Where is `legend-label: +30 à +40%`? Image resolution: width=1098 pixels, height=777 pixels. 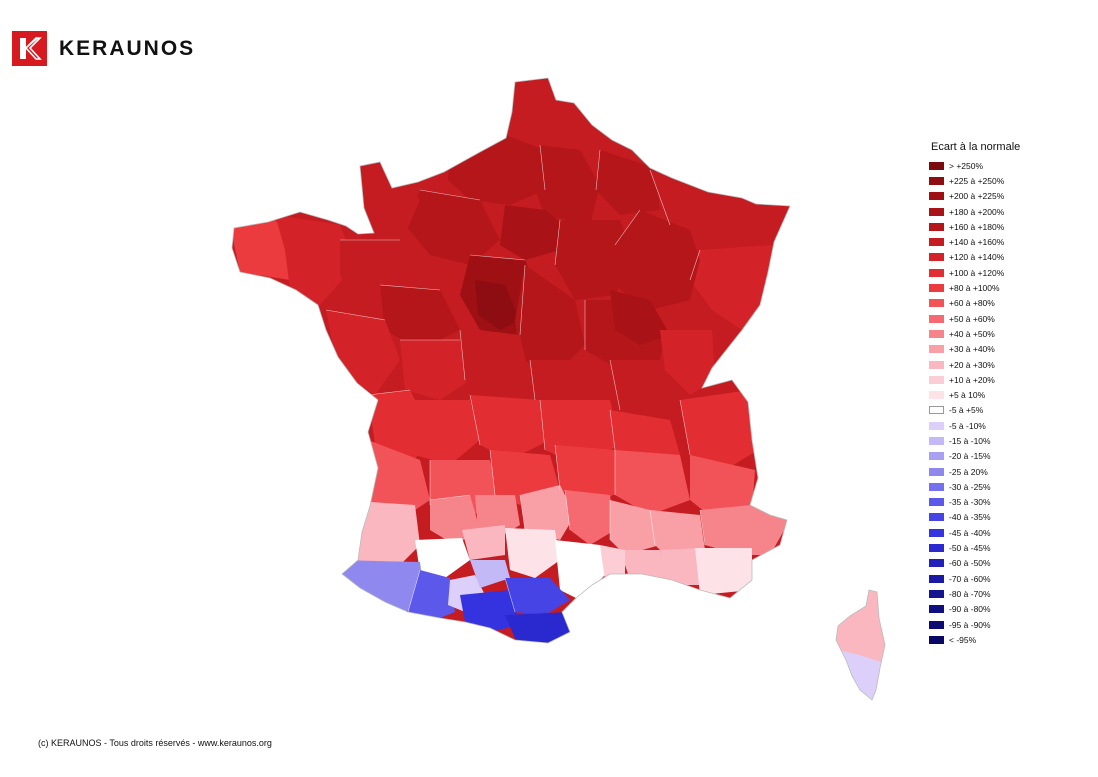 legend-label: +30 à +40% is located at coordinates (972, 349).